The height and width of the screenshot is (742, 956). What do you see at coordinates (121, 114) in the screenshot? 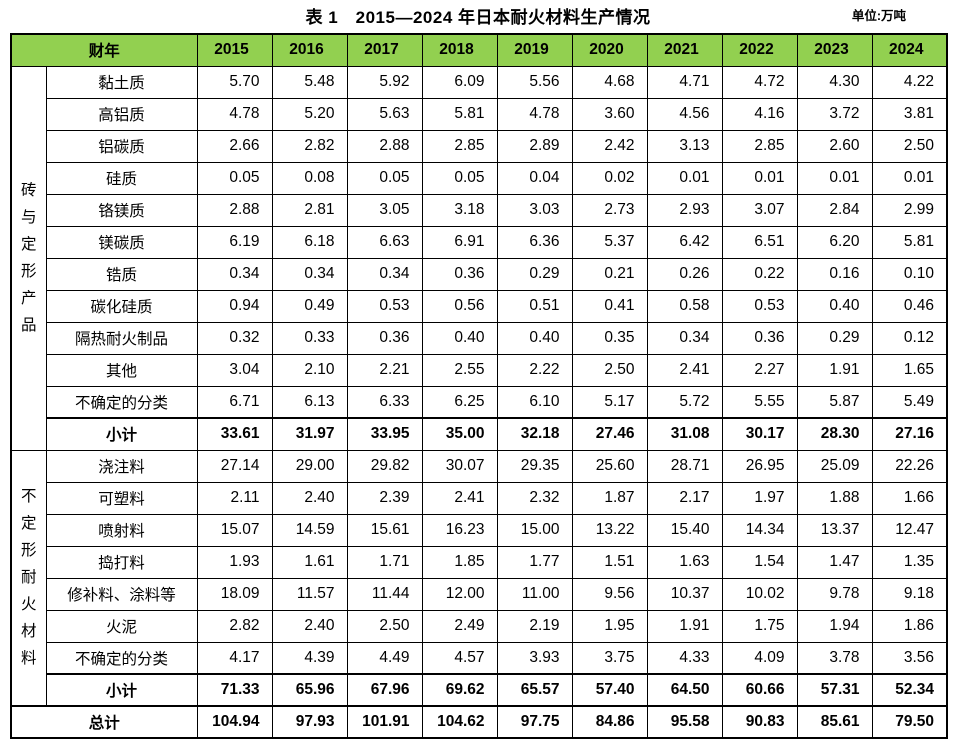
I see `row-label-cell: 高铝质` at bounding box center [121, 114].